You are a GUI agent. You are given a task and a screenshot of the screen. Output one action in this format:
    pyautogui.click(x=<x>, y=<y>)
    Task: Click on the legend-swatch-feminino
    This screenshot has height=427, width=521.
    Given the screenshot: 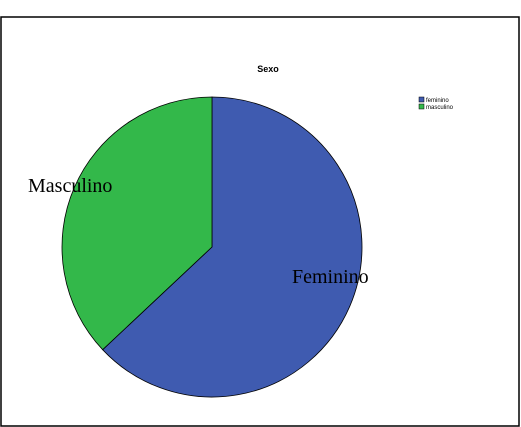 What is the action you would take?
    pyautogui.click(x=421, y=99)
    